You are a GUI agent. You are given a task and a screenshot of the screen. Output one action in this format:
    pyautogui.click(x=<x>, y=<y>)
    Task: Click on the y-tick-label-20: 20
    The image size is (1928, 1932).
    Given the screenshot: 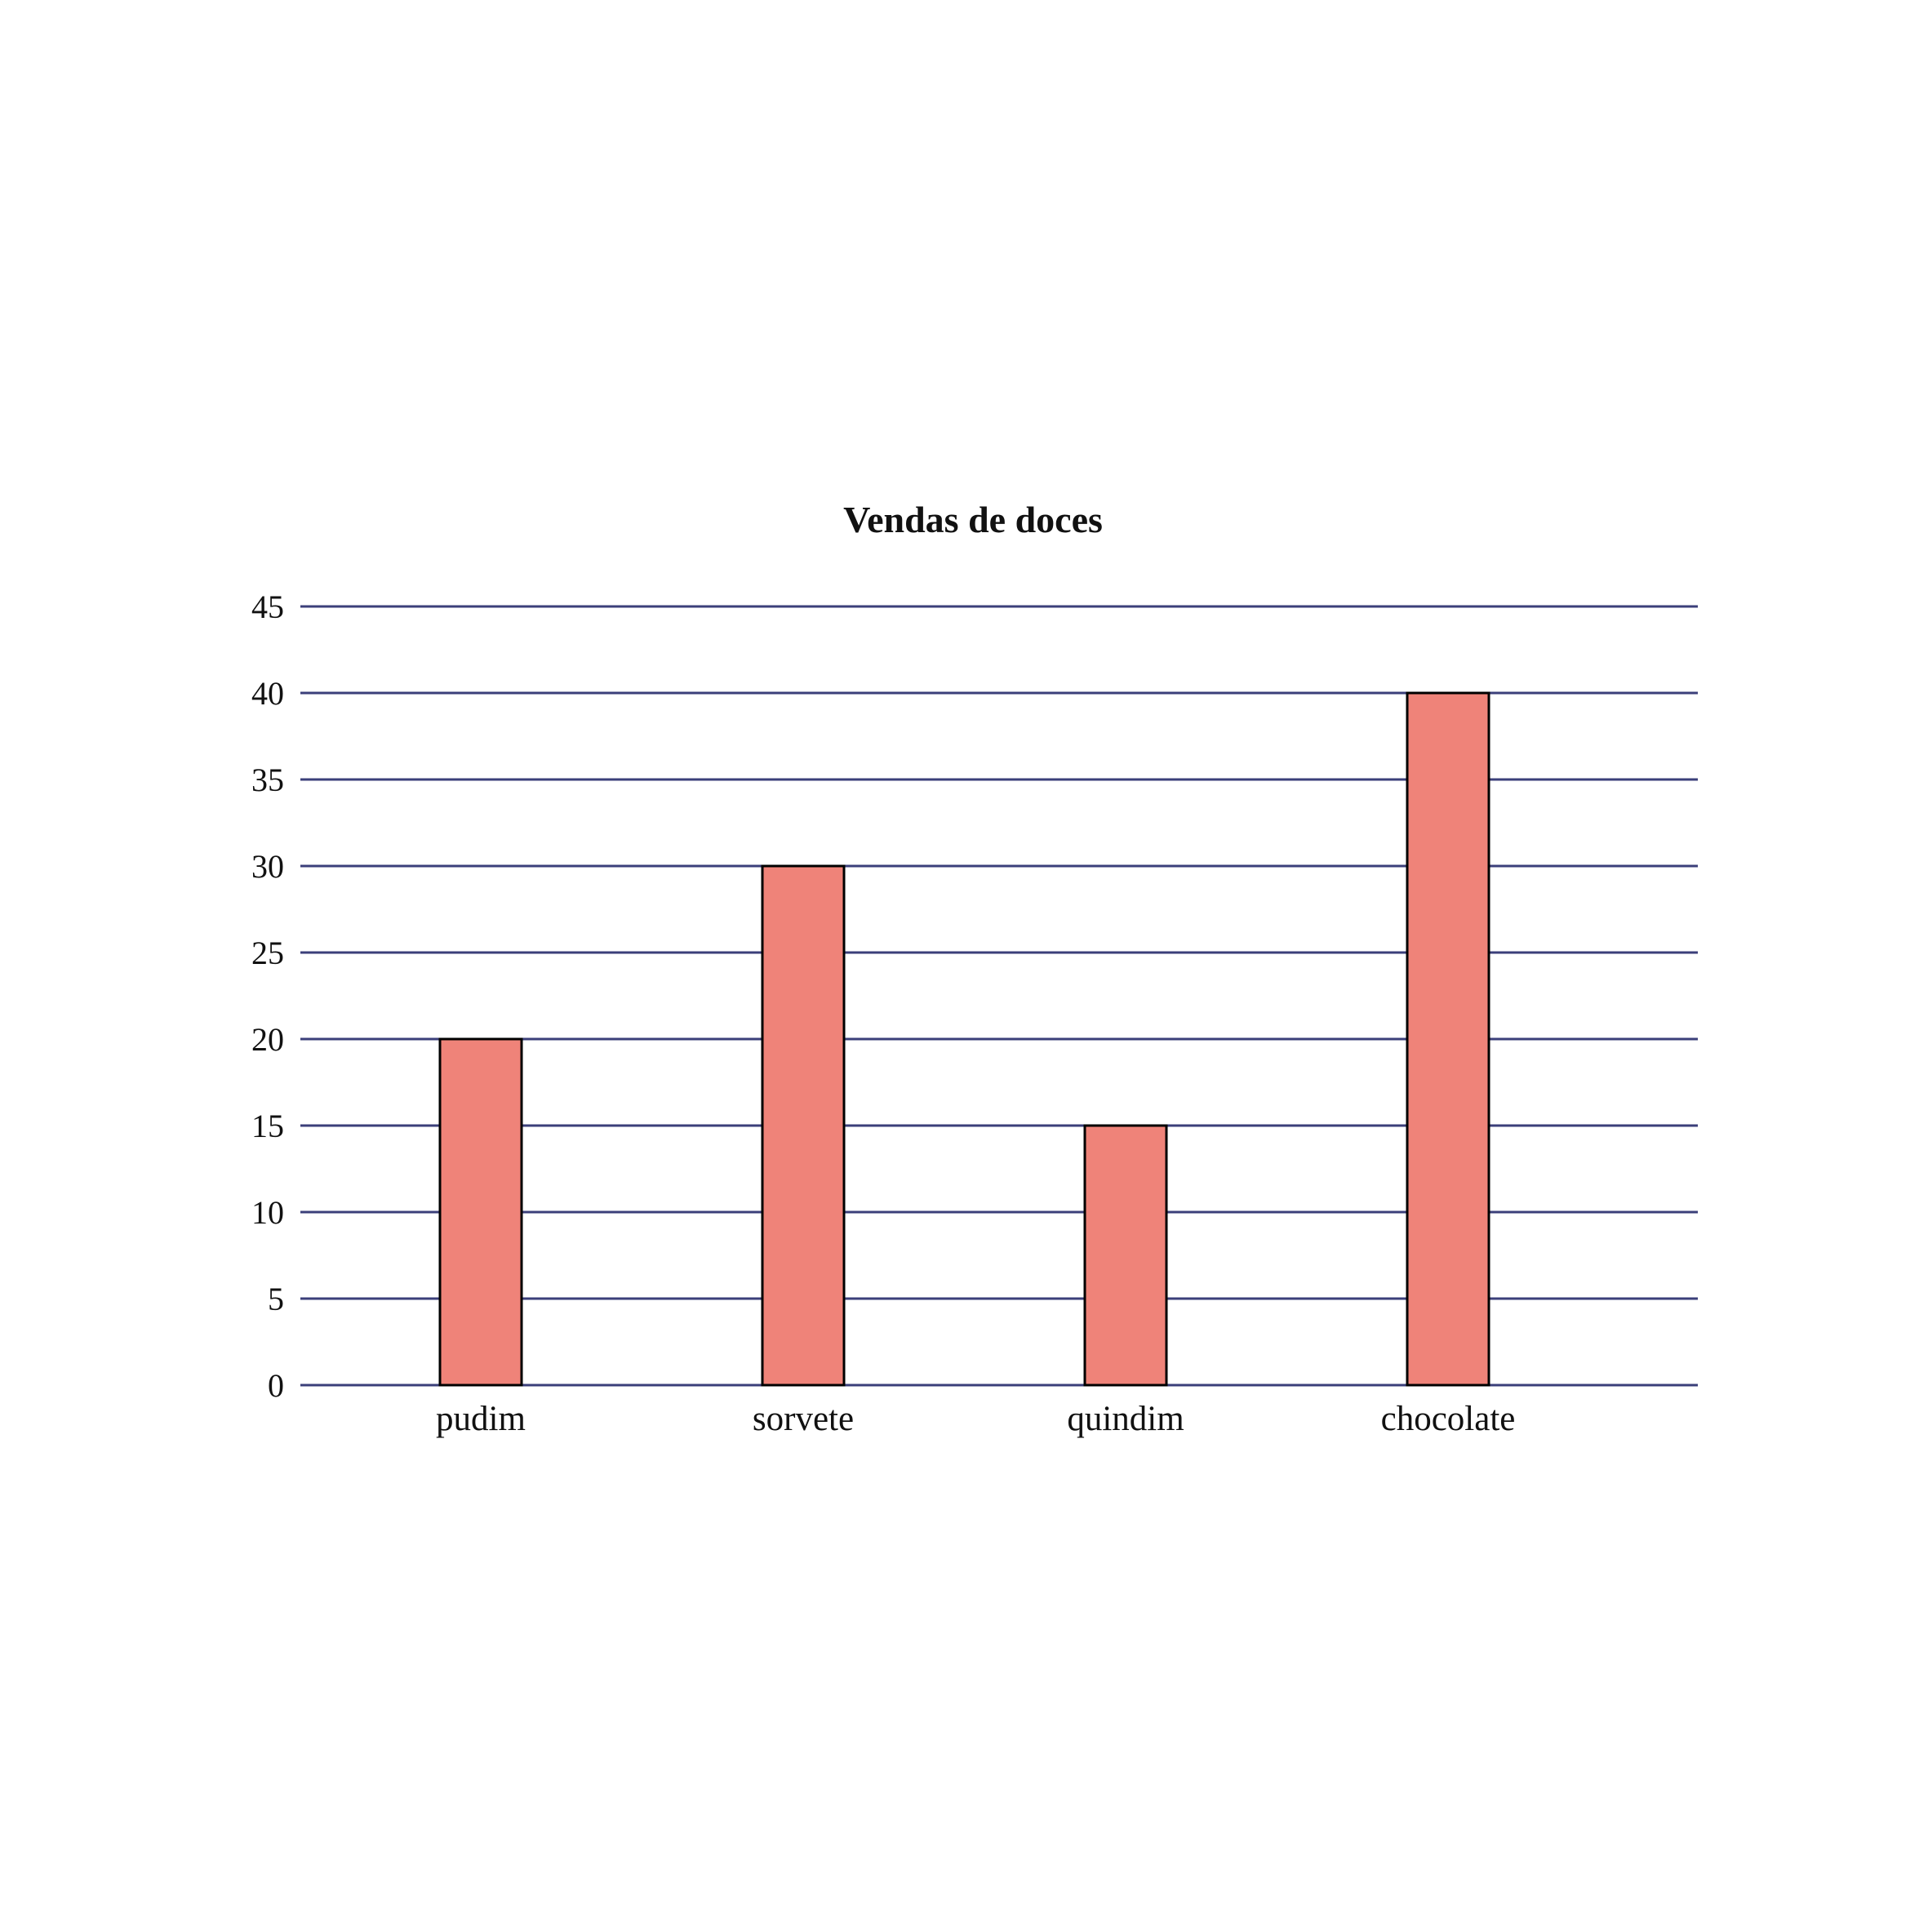 What is the action you would take?
    pyautogui.click(x=267, y=1039)
    